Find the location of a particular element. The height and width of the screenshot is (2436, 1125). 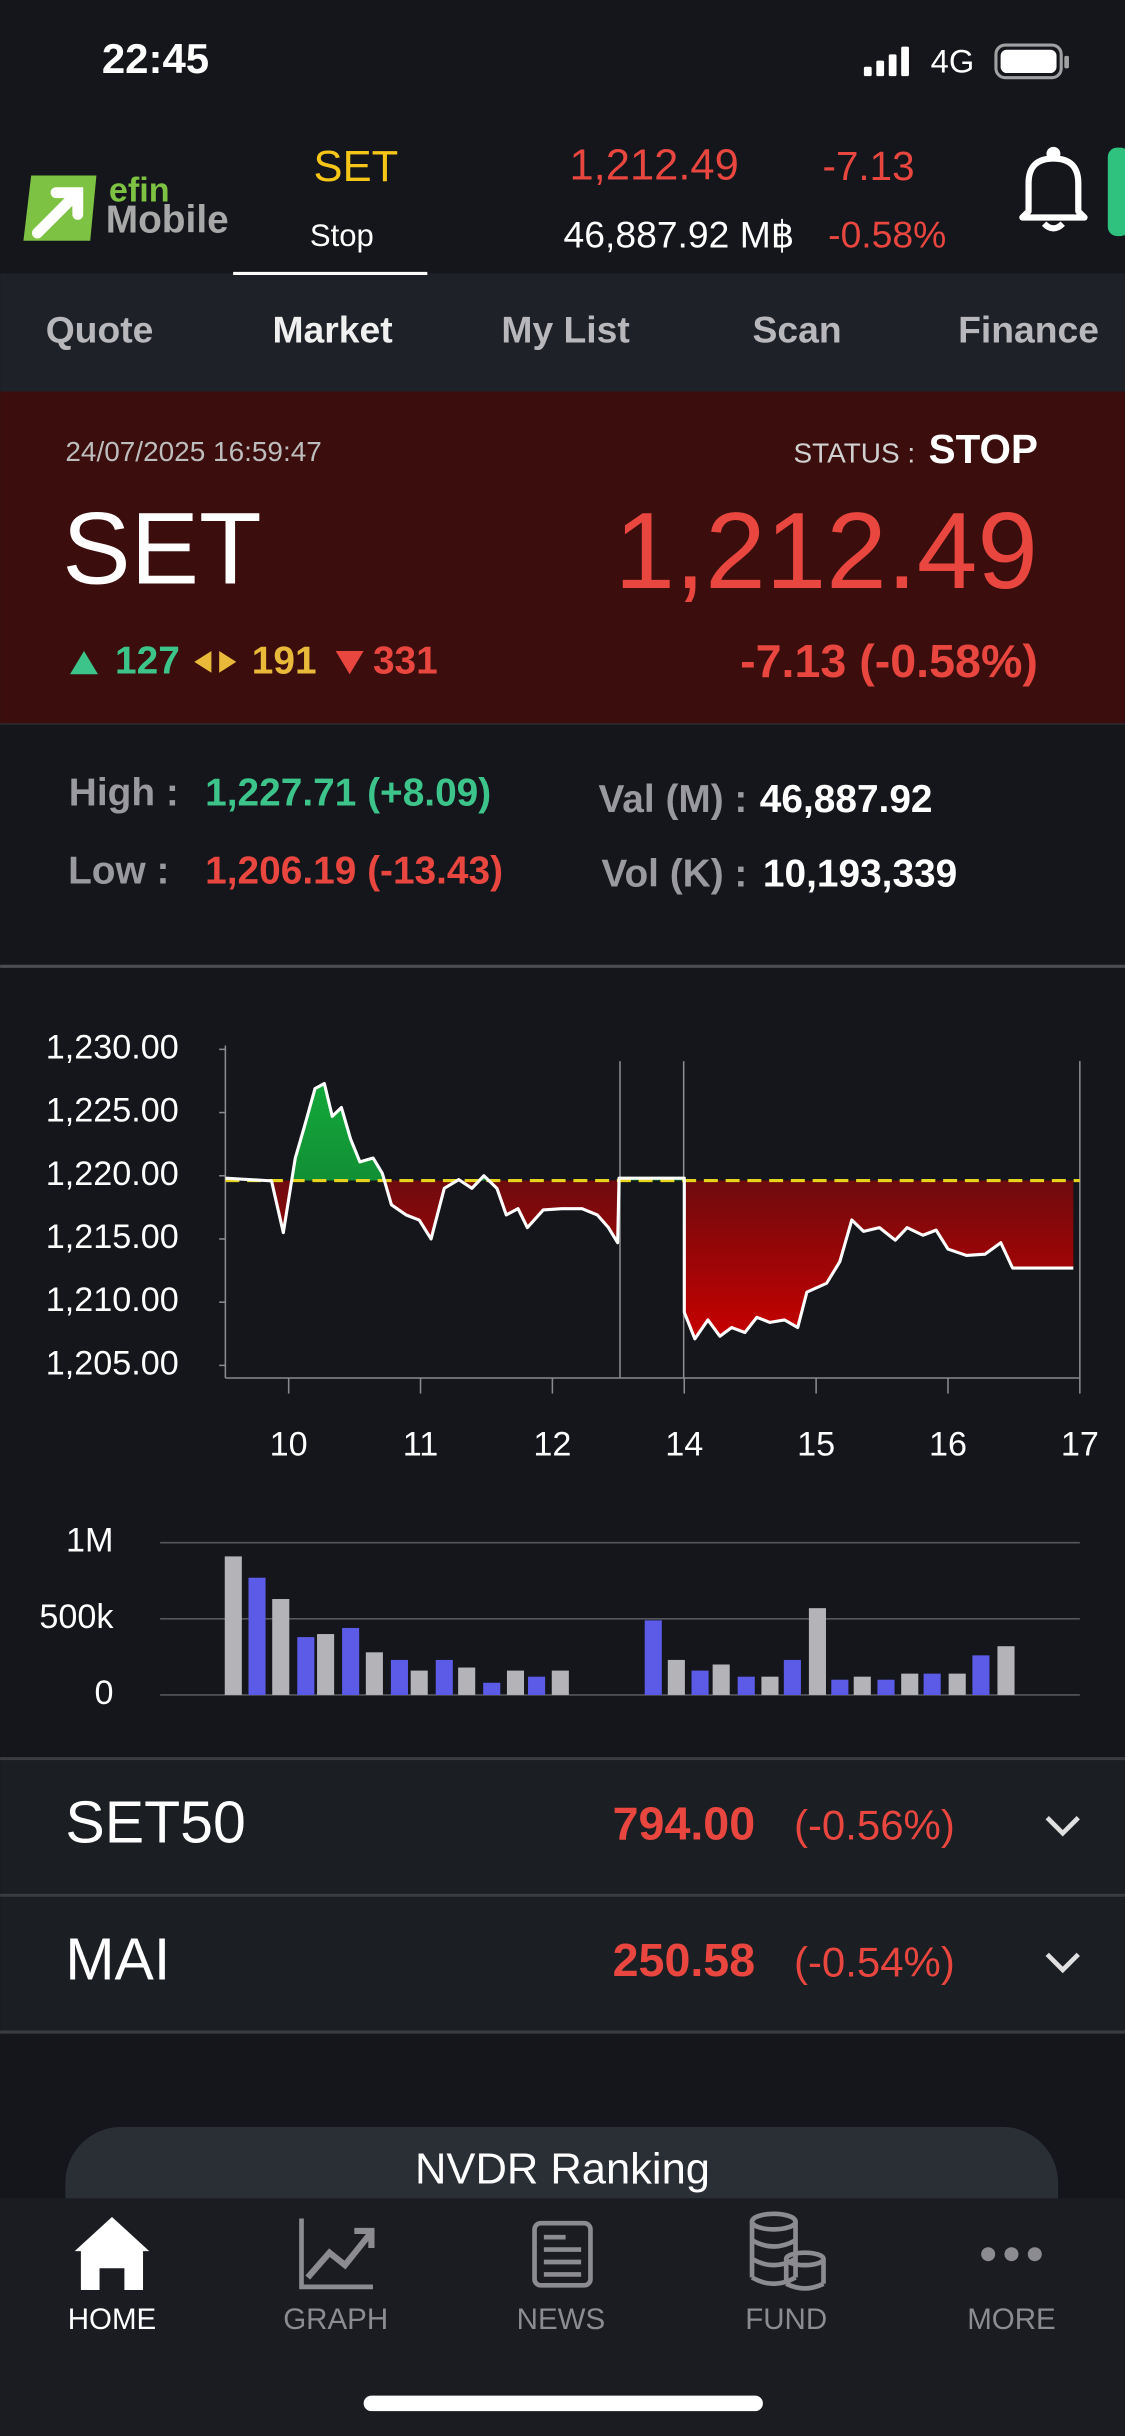

x-tick-label: 16 is located at coordinates (948, 1444).